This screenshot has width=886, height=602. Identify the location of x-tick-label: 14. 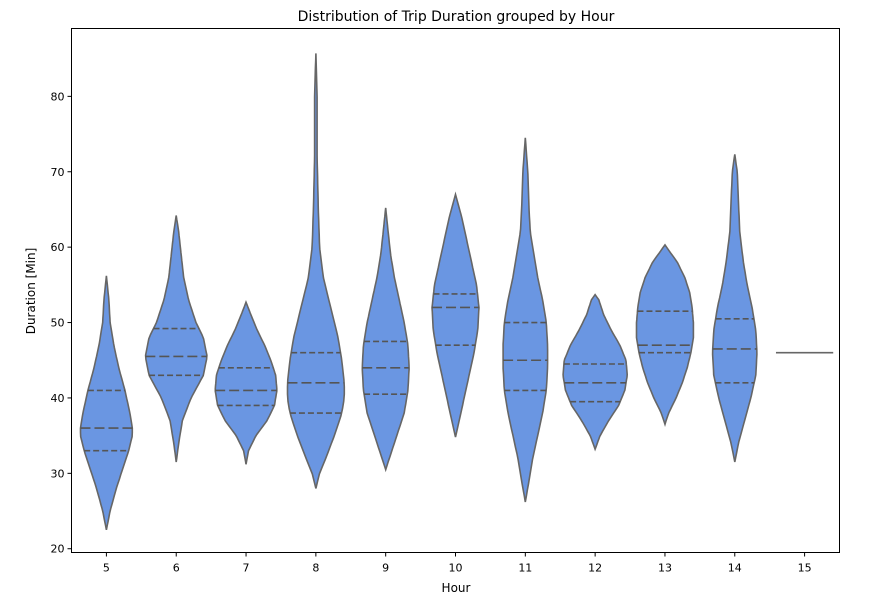
(735, 568).